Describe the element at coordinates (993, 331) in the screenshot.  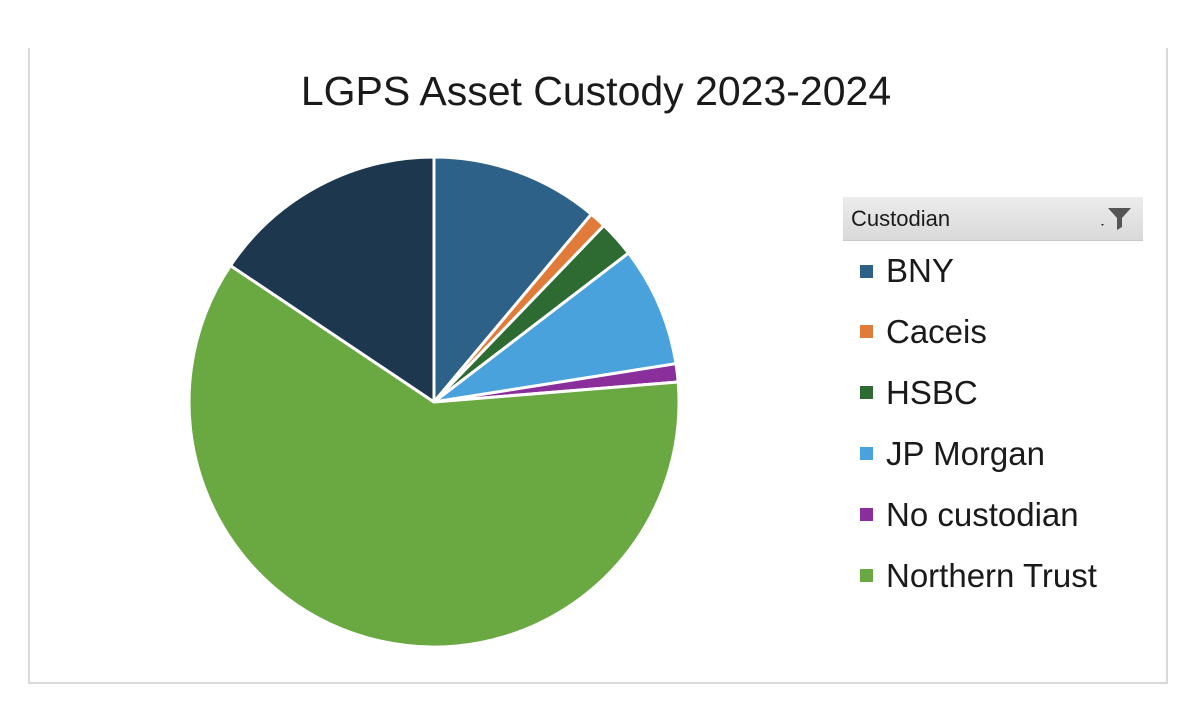
I see `legend-item-caceis: Caceis` at that location.